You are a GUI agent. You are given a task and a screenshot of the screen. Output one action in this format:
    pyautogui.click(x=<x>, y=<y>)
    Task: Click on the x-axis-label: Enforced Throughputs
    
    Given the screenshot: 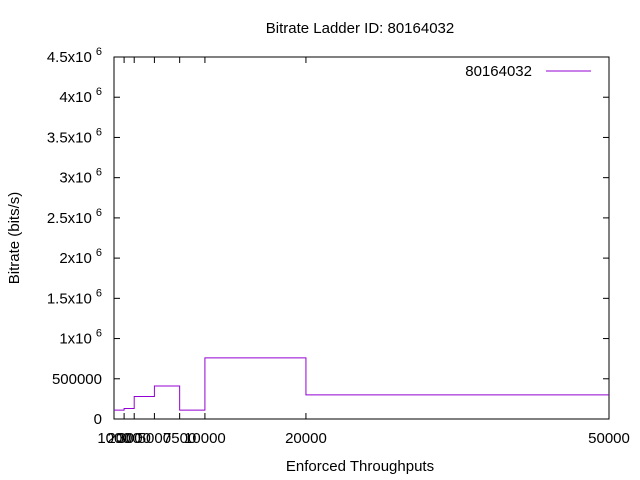 What is the action you would take?
    pyautogui.click(x=360, y=466)
    